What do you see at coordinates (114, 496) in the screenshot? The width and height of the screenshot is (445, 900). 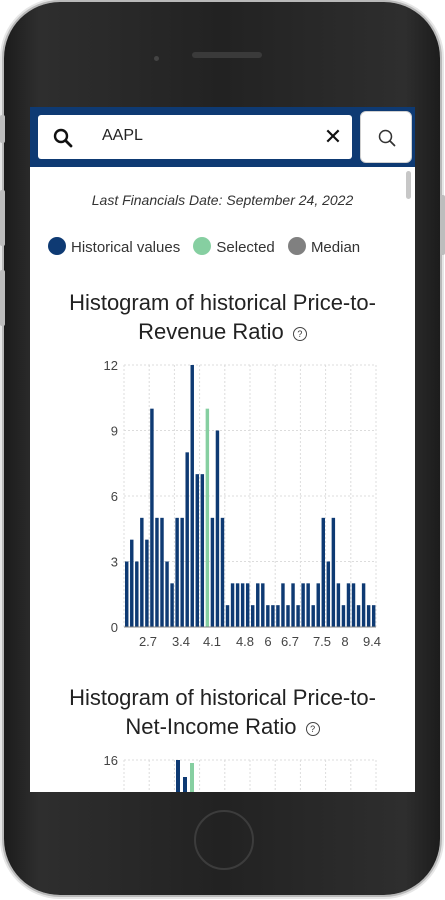 I see `y-tick-label: 6` at bounding box center [114, 496].